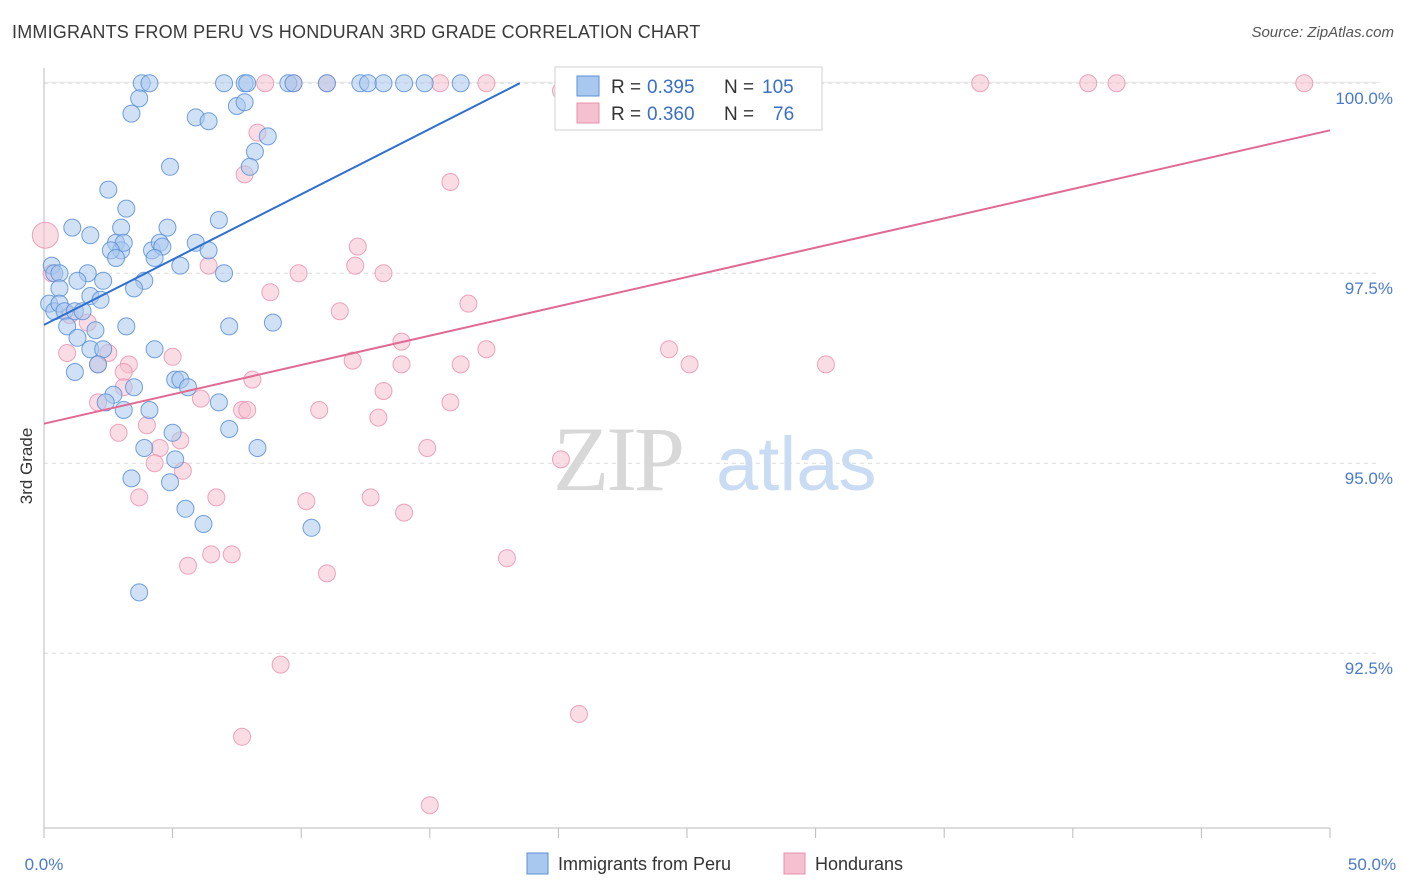 Image resolution: width=1406 pixels, height=892 pixels. What do you see at coordinates (282, 204) in the screenshot?
I see `peru-trend-line` at bounding box center [282, 204].